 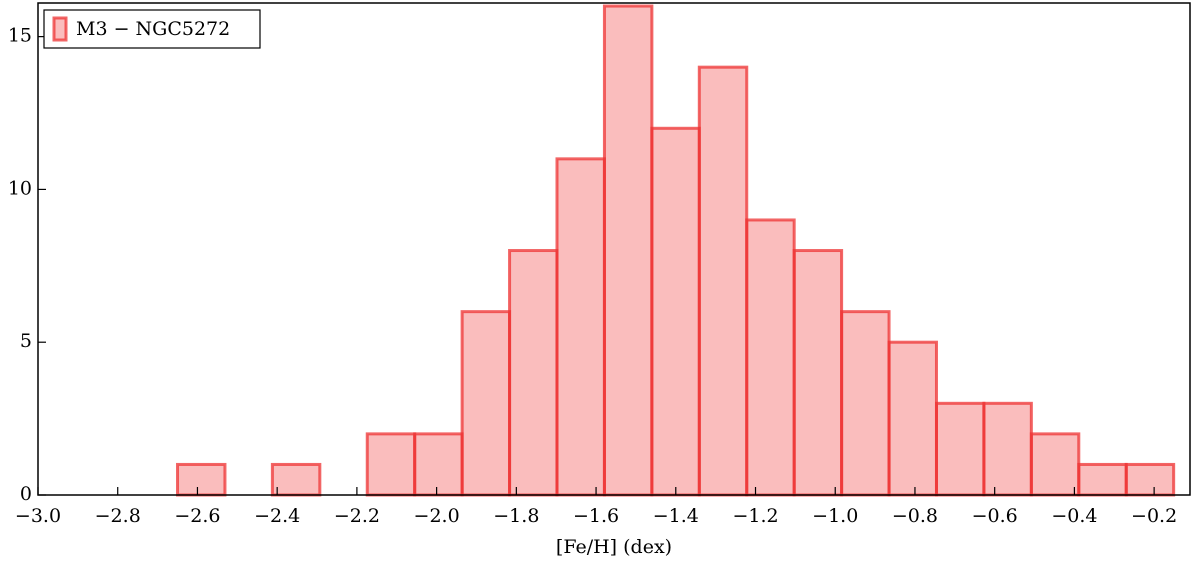 What do you see at coordinates (20, 36) in the screenshot?
I see `y-tick-label: 15` at bounding box center [20, 36].